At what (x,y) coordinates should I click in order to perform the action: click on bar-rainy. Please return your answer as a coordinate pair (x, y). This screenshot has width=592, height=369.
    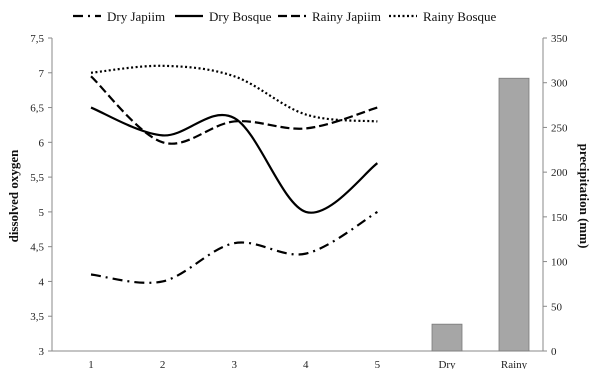
    Looking at the image, I should click on (514, 214).